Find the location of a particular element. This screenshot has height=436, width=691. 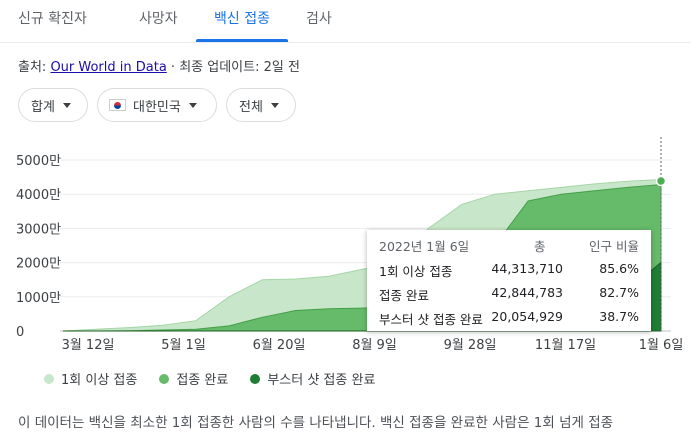

metric-value: 합계 is located at coordinates (43, 107).